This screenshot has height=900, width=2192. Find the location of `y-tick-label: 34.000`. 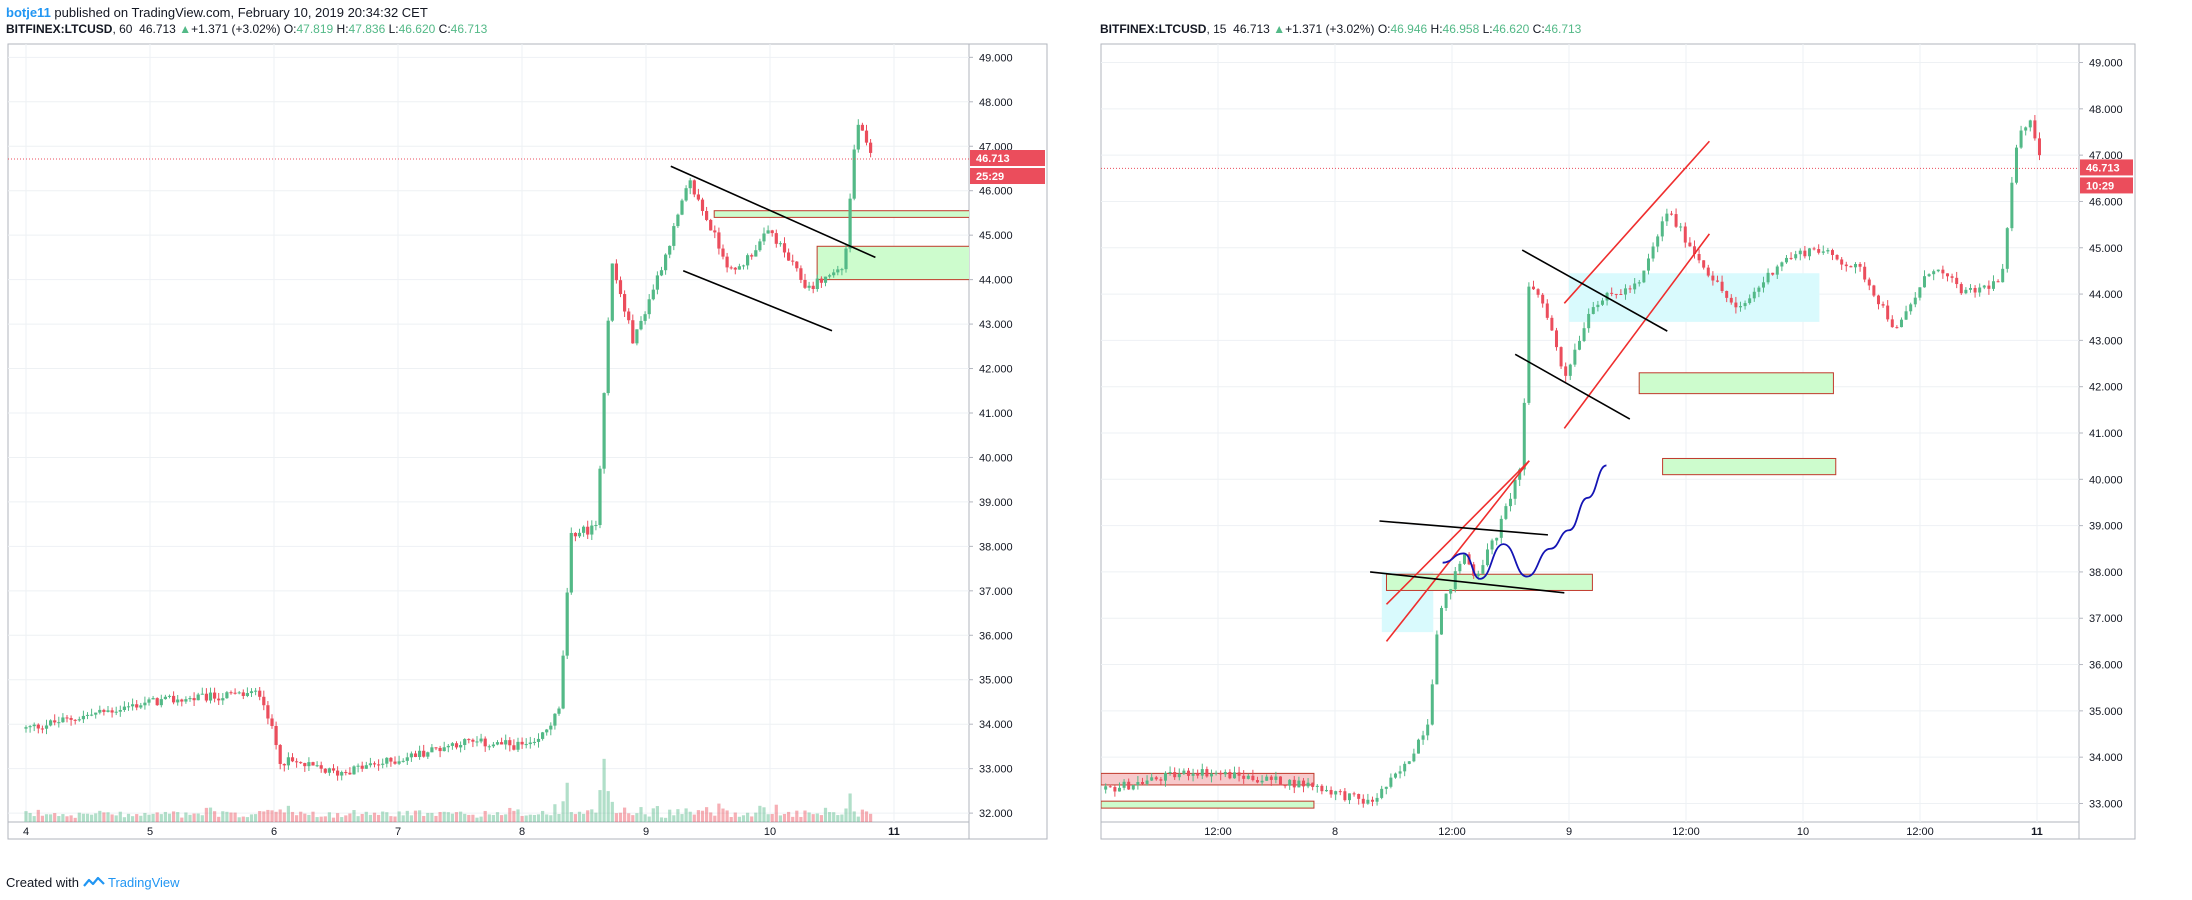

y-tick-label: 34.000 is located at coordinates (2106, 758).